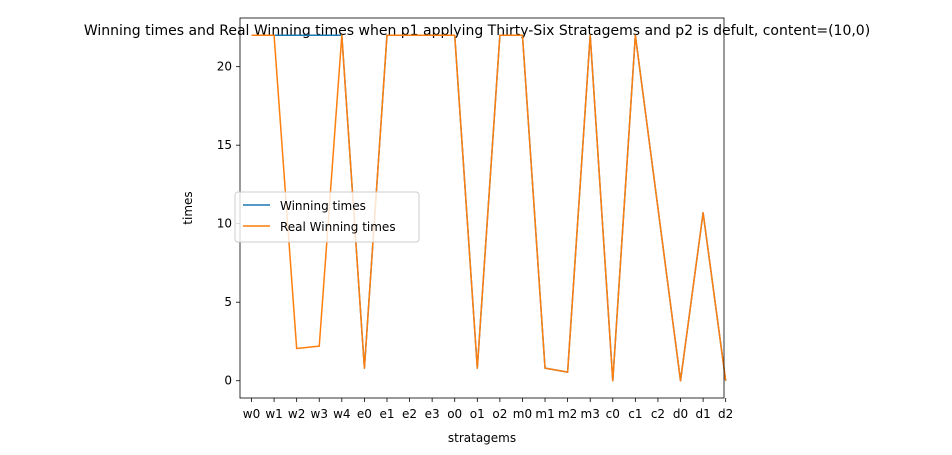  Describe the element at coordinates (613, 414) in the screenshot. I see `x-tick-label: c0` at that location.